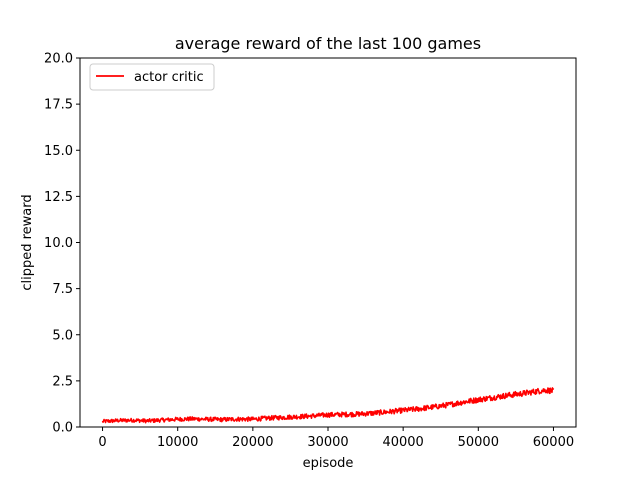  What do you see at coordinates (402, 442) in the screenshot?
I see `x-tick-label: 40000` at bounding box center [402, 442].